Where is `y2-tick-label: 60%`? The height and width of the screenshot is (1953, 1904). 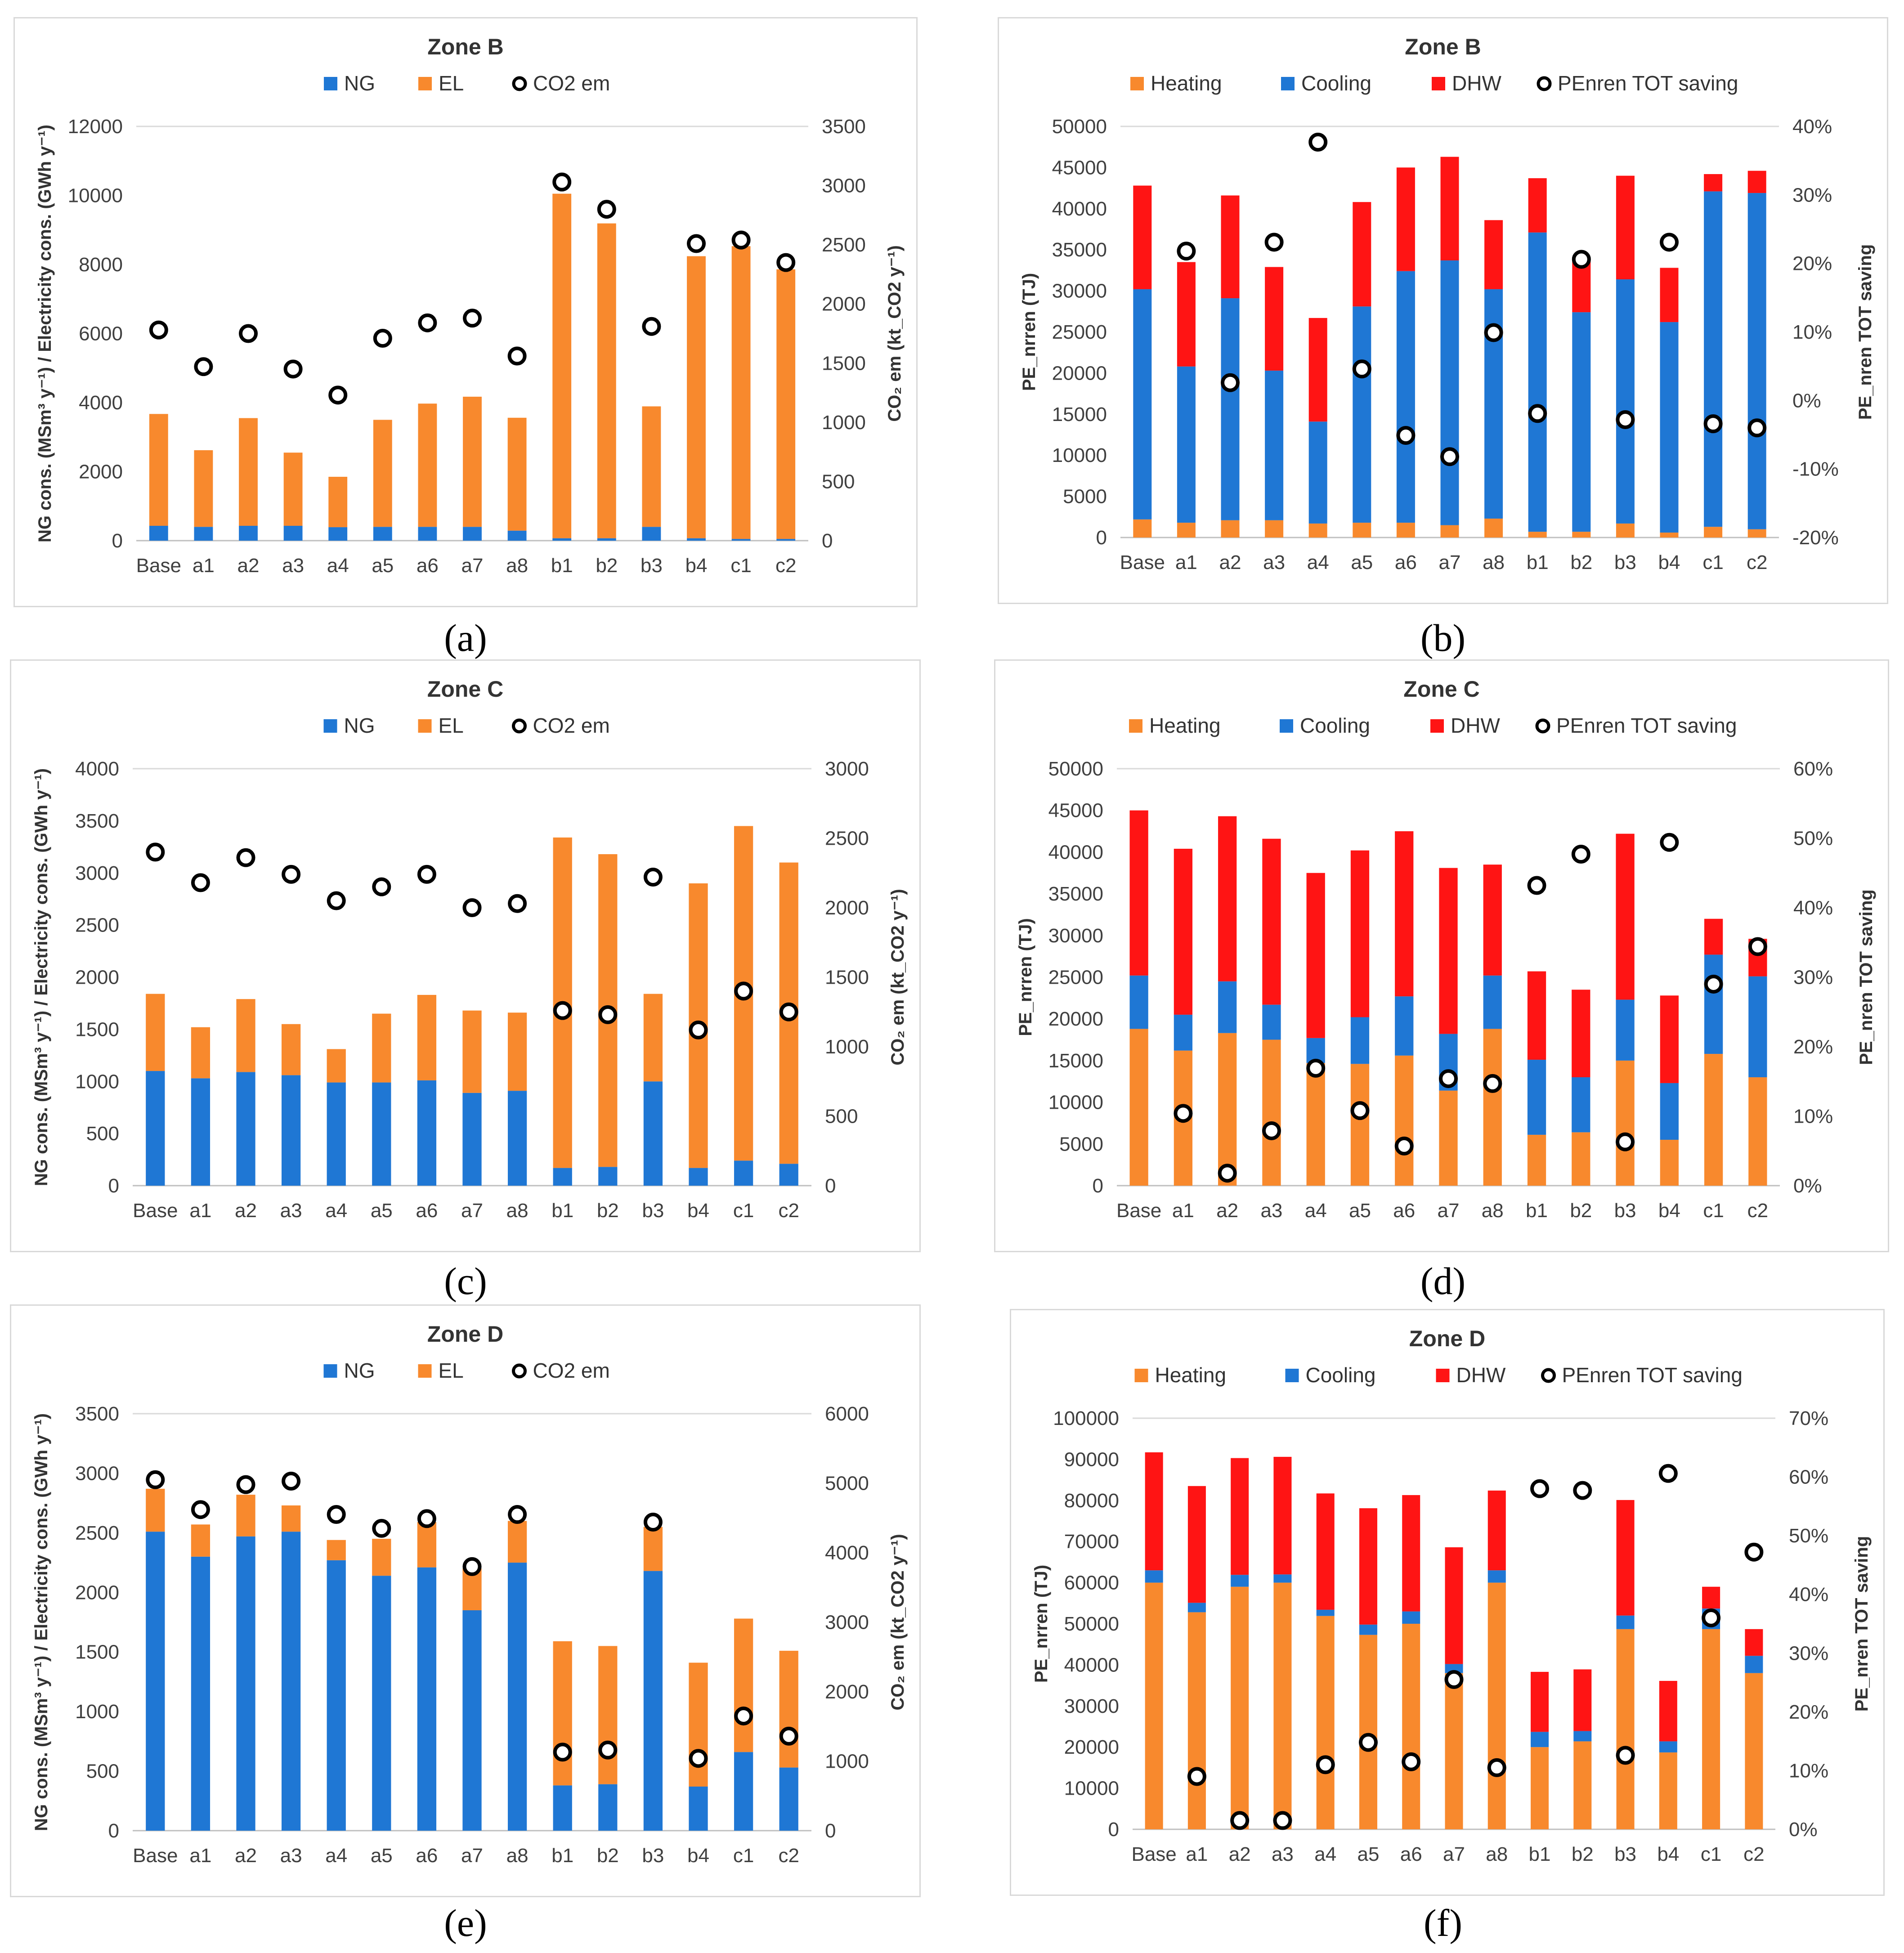 y2-tick-label: 60% is located at coordinates (1808, 1477).